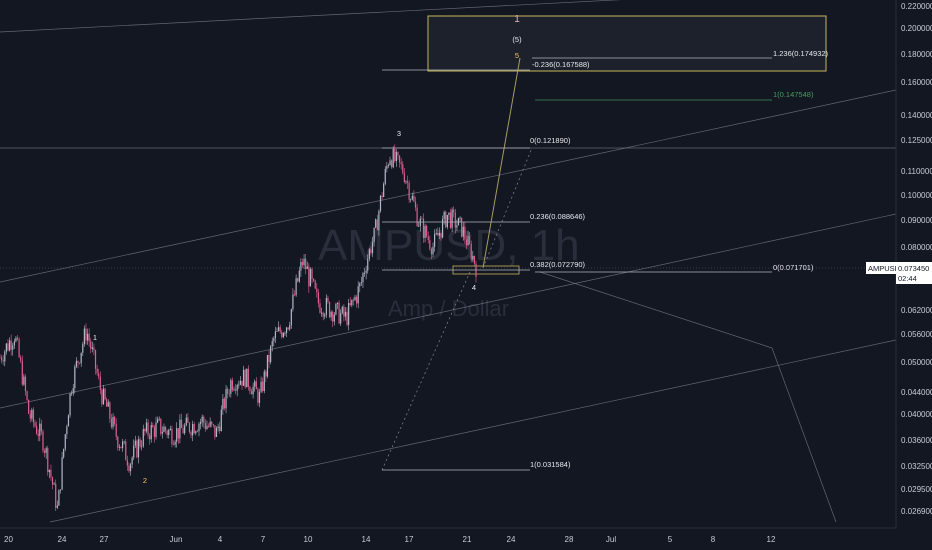 The image size is (932, 550). I want to click on price-tick-label: 0.080000, so click(916, 247).